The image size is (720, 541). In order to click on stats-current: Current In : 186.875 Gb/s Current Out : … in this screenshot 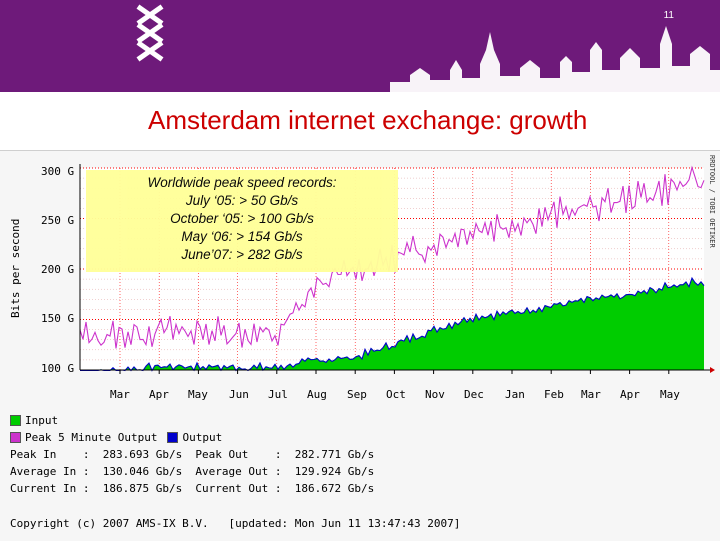, I will do `click(192, 488)`.